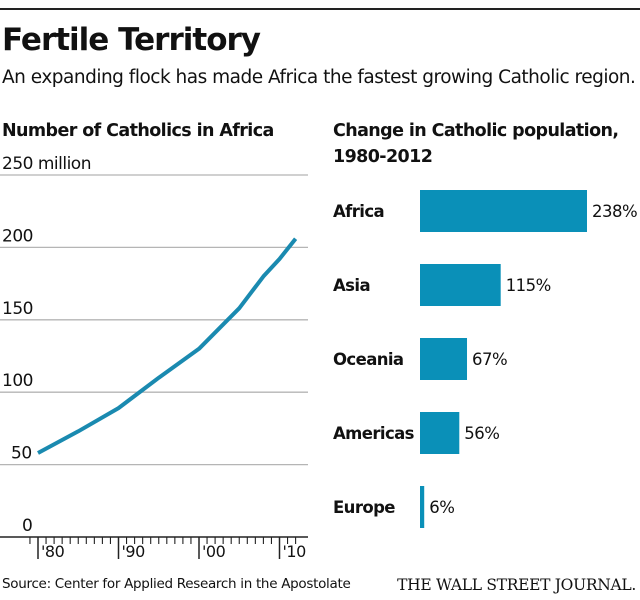 The width and height of the screenshot is (640, 600). Describe the element at coordinates (27, 526) in the screenshot. I see `y-tick-label-0: 0` at that location.